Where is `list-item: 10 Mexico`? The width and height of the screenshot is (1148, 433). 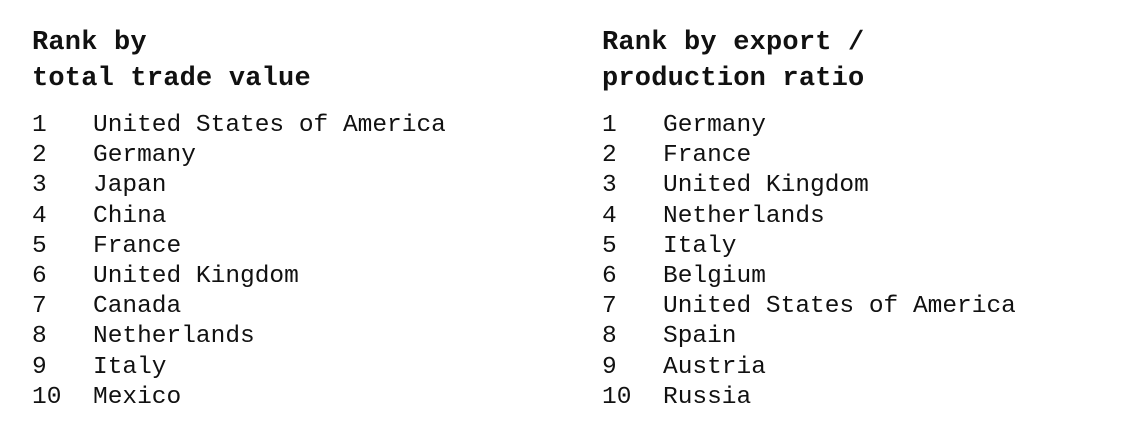
list-item: 10 Mexico is located at coordinates (239, 398).